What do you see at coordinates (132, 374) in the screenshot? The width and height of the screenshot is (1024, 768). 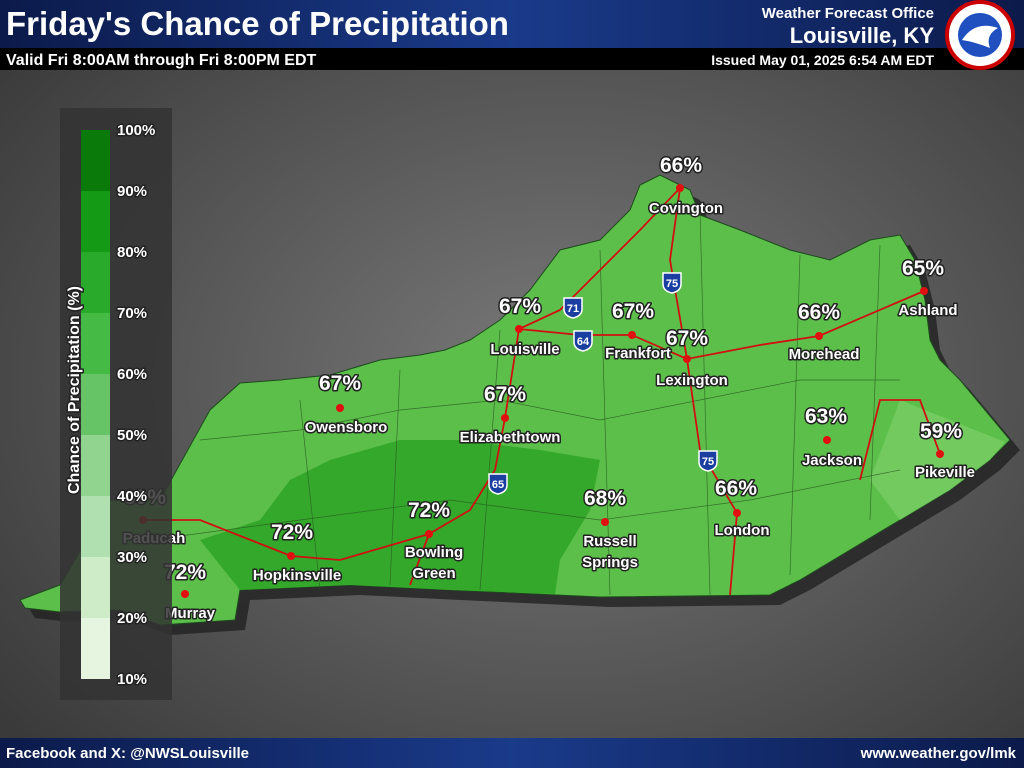 I see `legend-label: 60%` at bounding box center [132, 374].